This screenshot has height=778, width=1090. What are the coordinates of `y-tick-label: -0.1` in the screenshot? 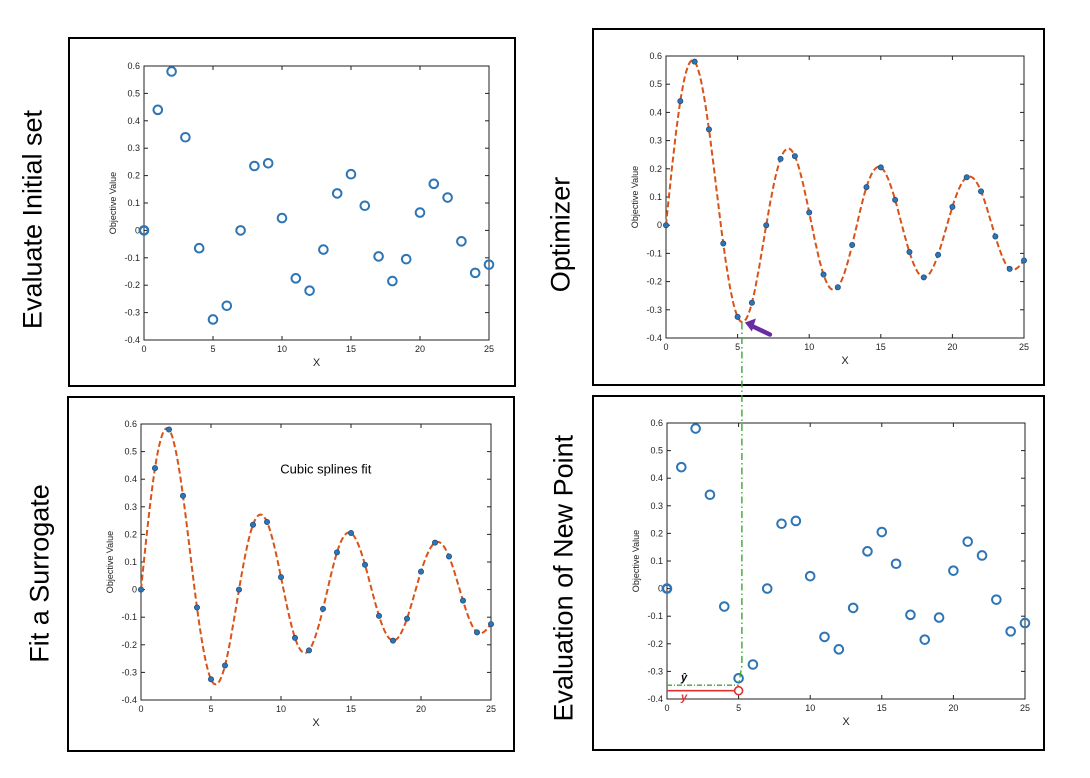 It's located at (655, 616).